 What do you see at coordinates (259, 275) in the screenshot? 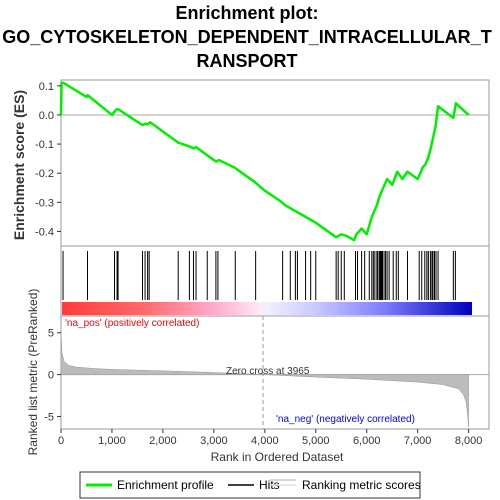
I see `hits-group` at bounding box center [259, 275].